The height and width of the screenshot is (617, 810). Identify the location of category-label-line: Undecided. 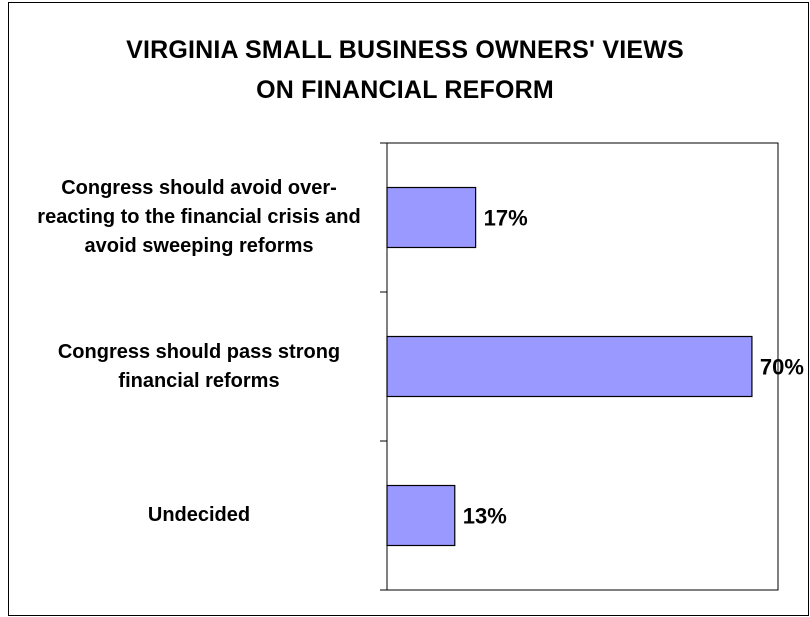
(199, 515).